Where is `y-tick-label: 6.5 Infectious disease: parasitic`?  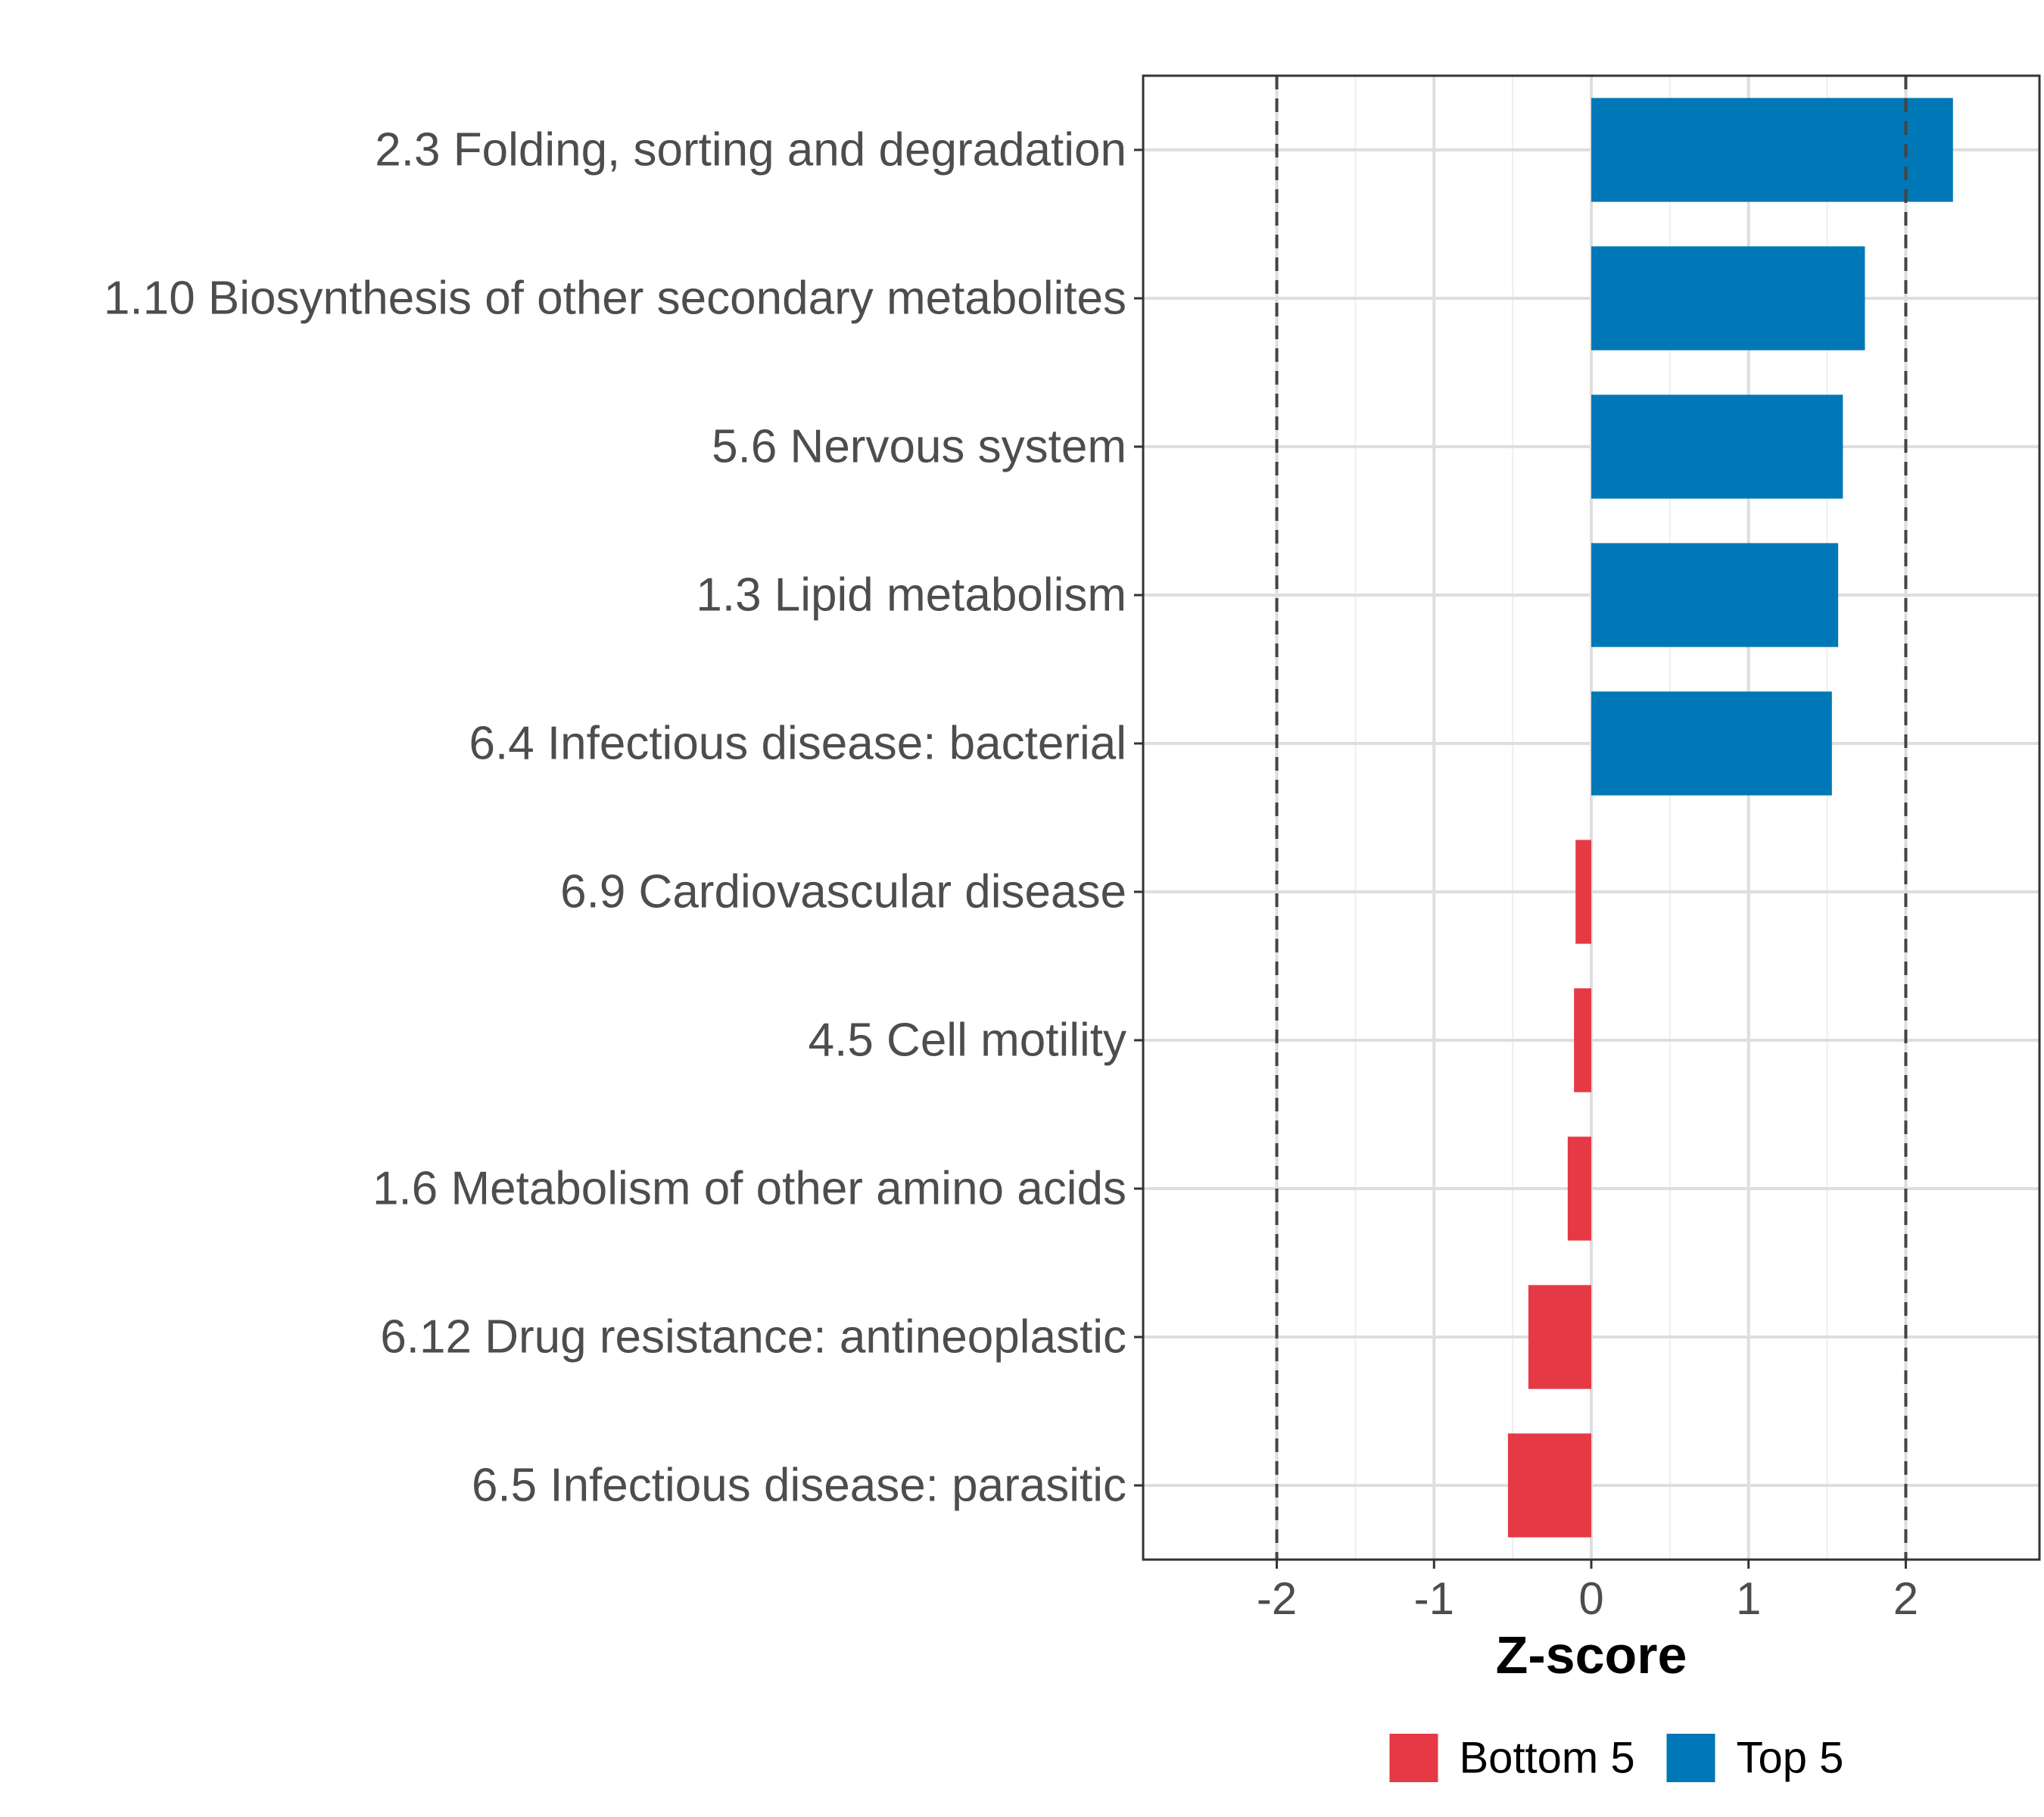
y-tick-label: 6.5 Infectious disease: parasitic is located at coordinates (799, 1486).